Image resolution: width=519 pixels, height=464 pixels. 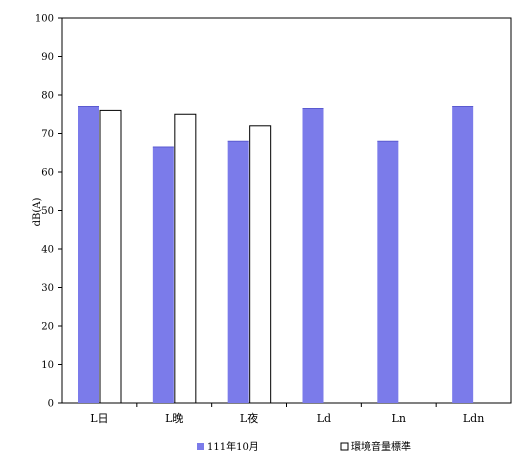 I want to click on y-axis-title: dB(A), so click(x=37, y=212).